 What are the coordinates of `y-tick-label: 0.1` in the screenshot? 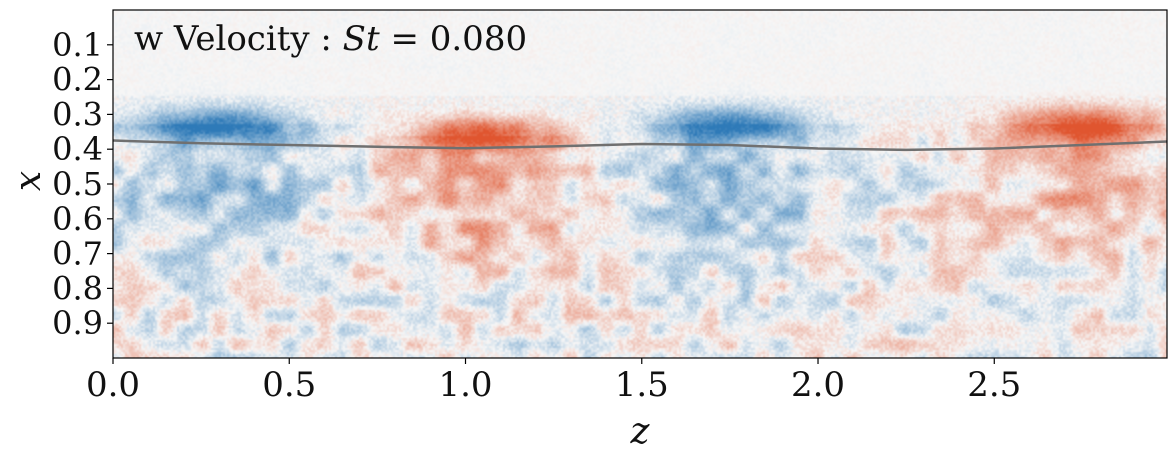 It's located at (77, 45).